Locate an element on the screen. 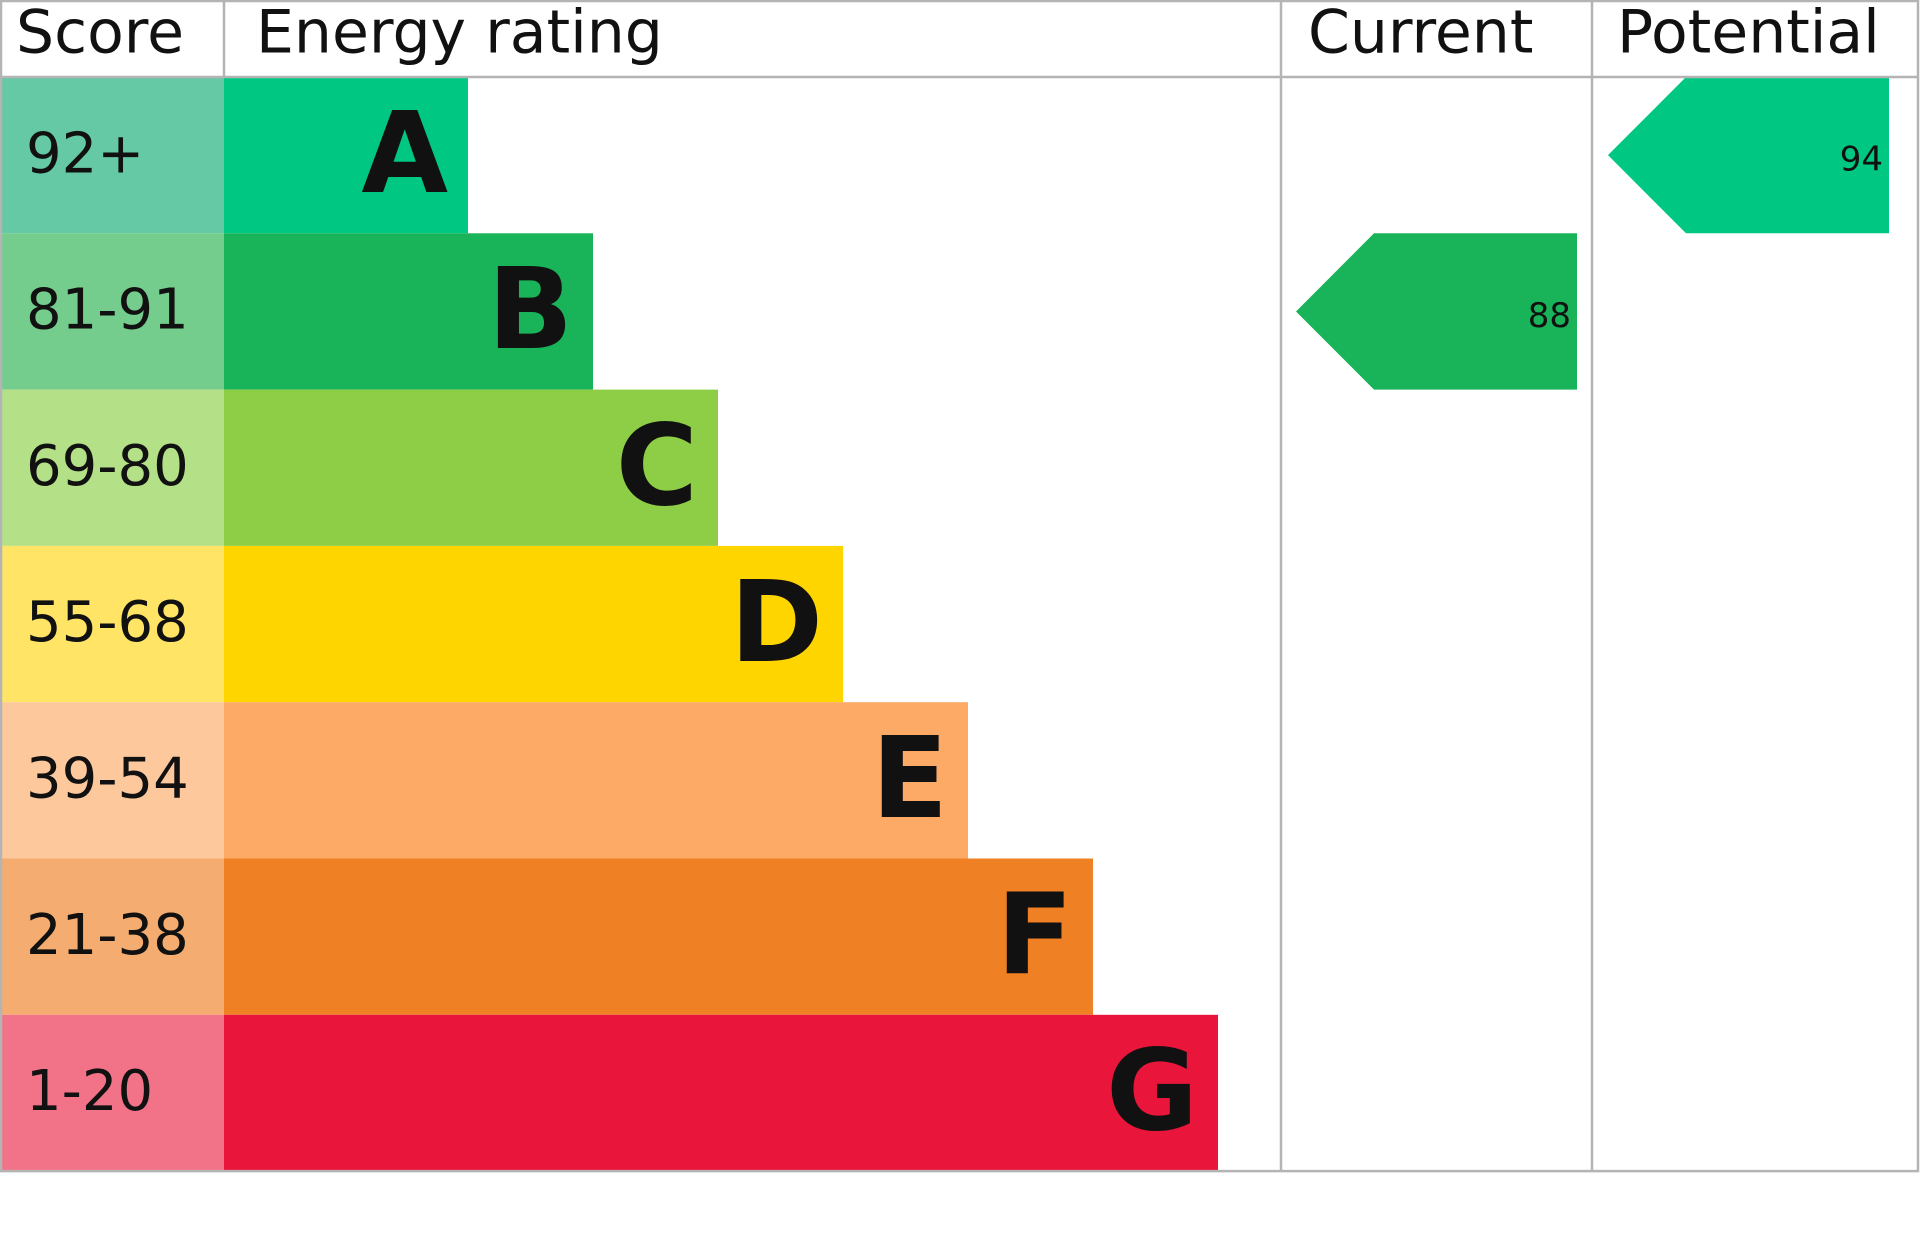 Image resolution: width=1920 pixels, height=1249 pixels. potential-arrow is located at coordinates (1748, 155).